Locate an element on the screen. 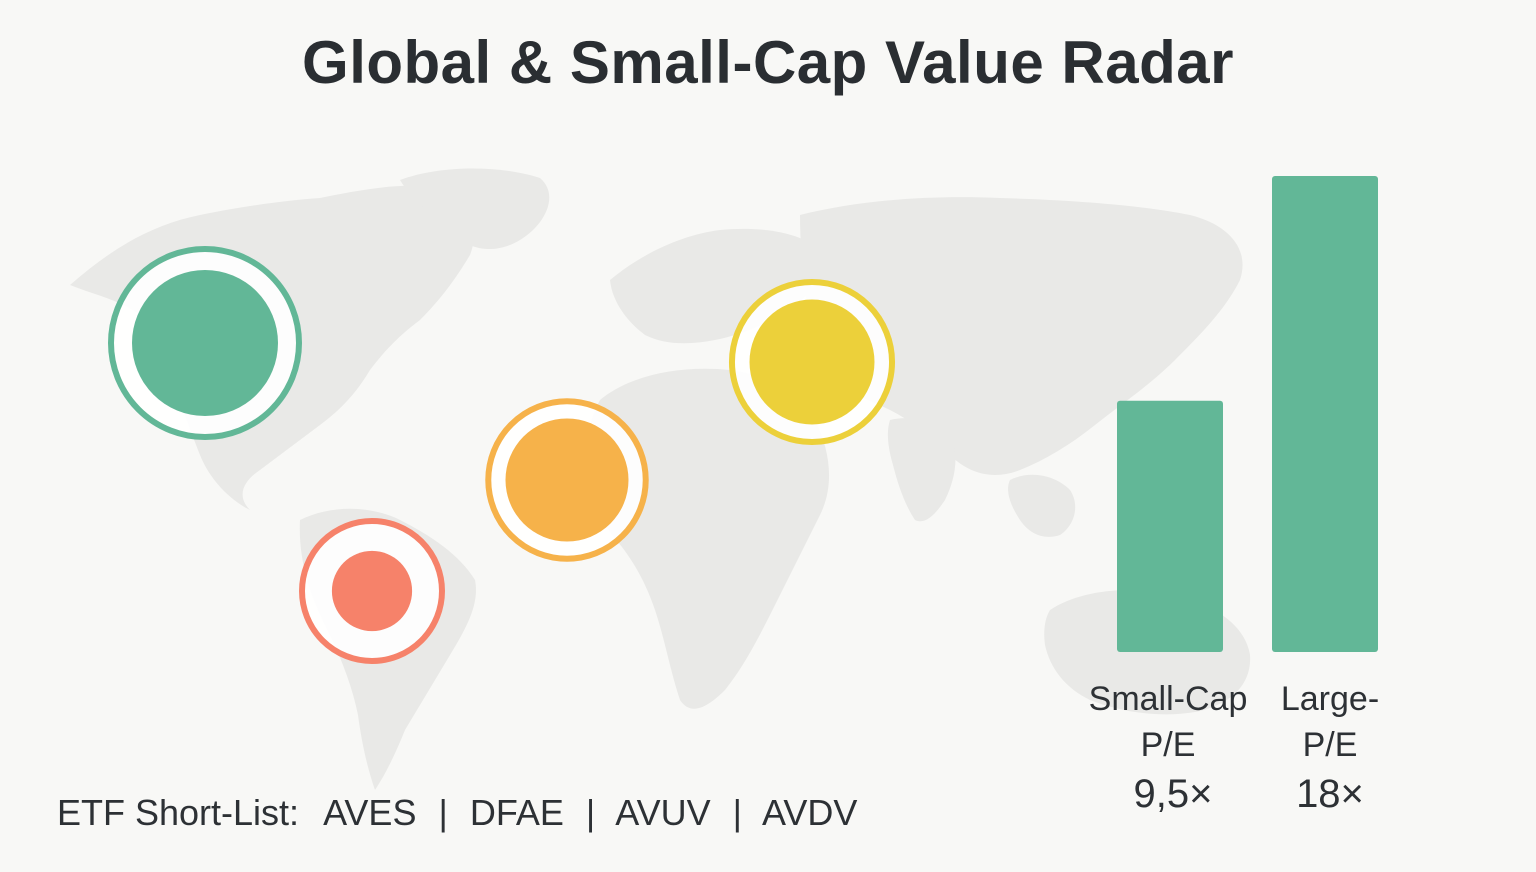 The image size is (1536, 872). marker-orange is located at coordinates (567, 480).